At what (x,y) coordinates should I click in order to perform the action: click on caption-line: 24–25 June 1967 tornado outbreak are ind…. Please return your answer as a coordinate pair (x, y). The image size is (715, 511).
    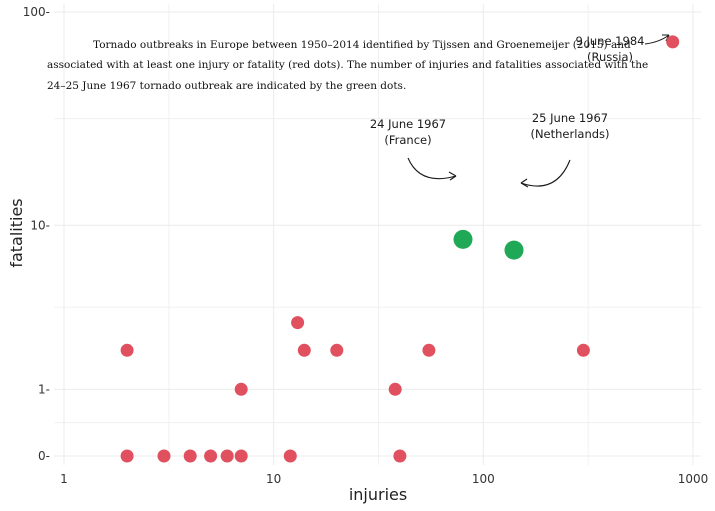
    Looking at the image, I should click on (226, 86).